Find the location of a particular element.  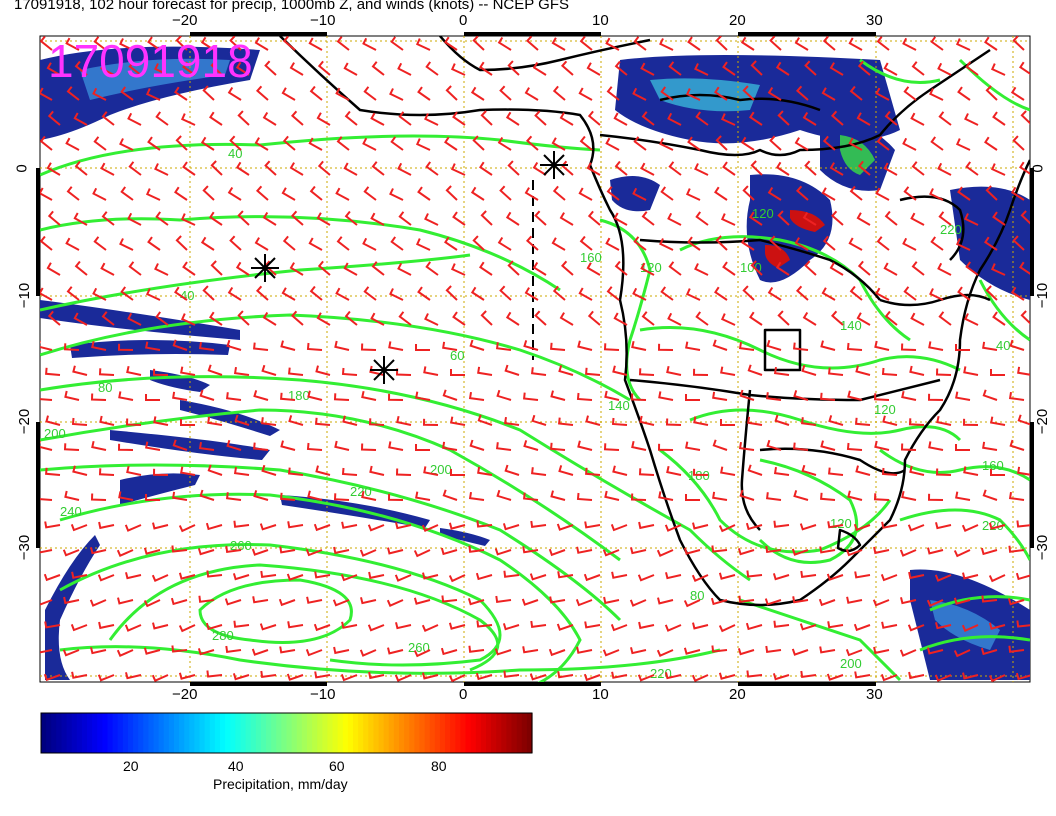

contour-label: 120 is located at coordinates (885, 409).